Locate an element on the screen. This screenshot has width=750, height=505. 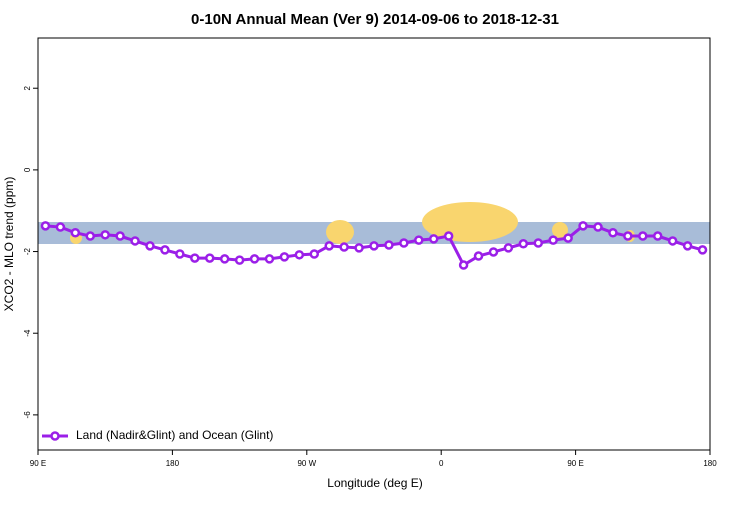
y-axis-label: XCO2 - MLO trend (ppm) is located at coordinates (9, 244).